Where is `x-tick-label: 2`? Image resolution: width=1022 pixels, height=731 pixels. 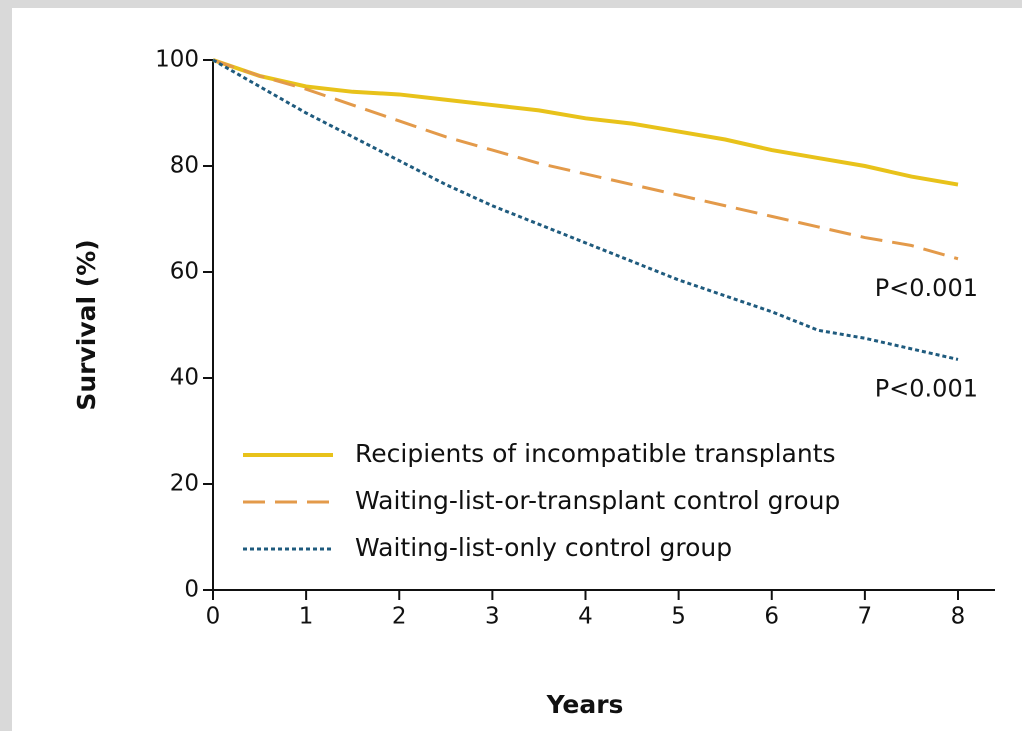
x-tick-label: 2 is located at coordinates (399, 617).